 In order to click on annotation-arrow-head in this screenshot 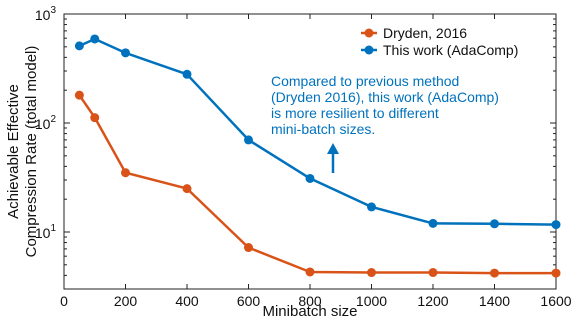, I will do `click(333, 148)`.